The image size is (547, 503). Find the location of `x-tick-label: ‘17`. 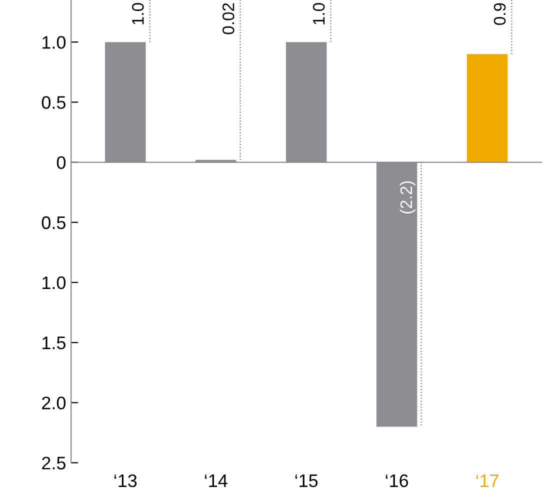

x-tick-label: ‘17 is located at coordinates (487, 480).